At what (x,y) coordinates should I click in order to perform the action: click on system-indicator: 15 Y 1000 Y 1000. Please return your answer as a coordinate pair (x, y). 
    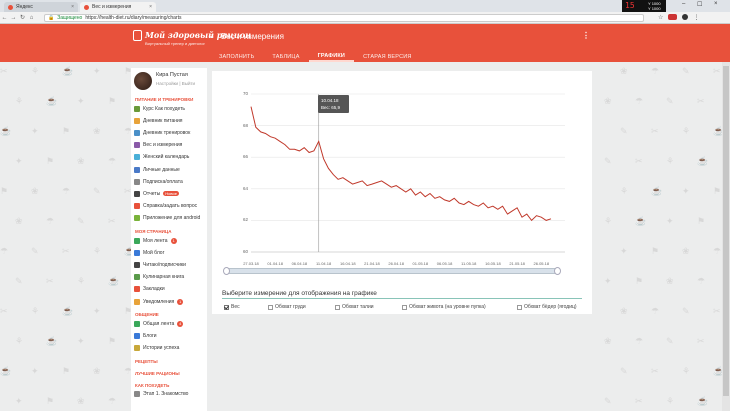
    Looking at the image, I should click on (644, 6).